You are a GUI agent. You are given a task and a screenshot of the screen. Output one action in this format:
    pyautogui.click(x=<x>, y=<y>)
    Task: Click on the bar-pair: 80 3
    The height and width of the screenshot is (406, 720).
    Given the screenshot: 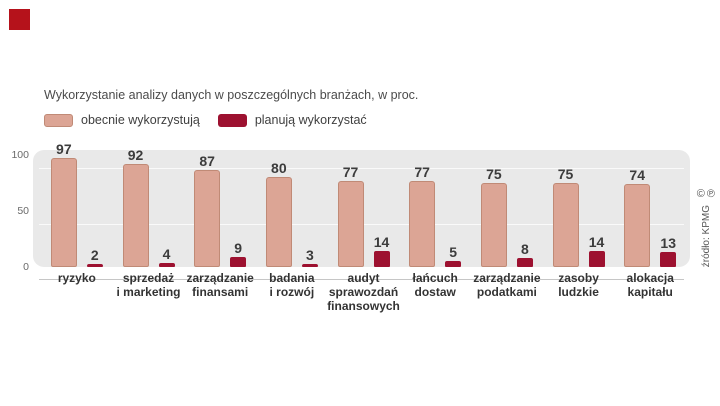 What is the action you would take?
    pyautogui.click(x=291, y=202)
    